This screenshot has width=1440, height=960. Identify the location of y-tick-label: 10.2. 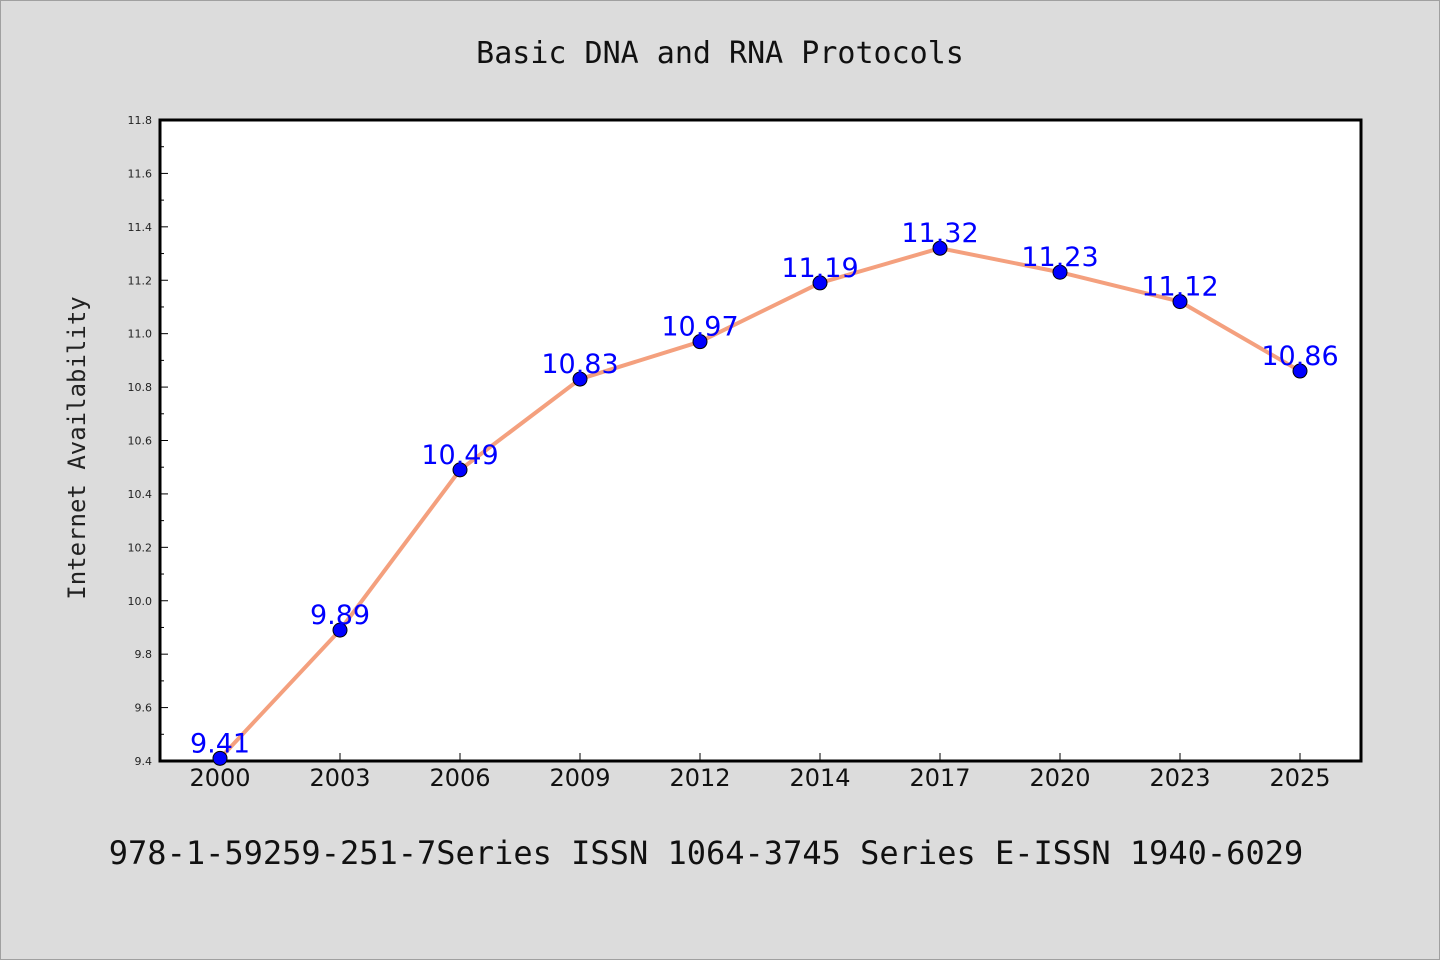
(140, 547).